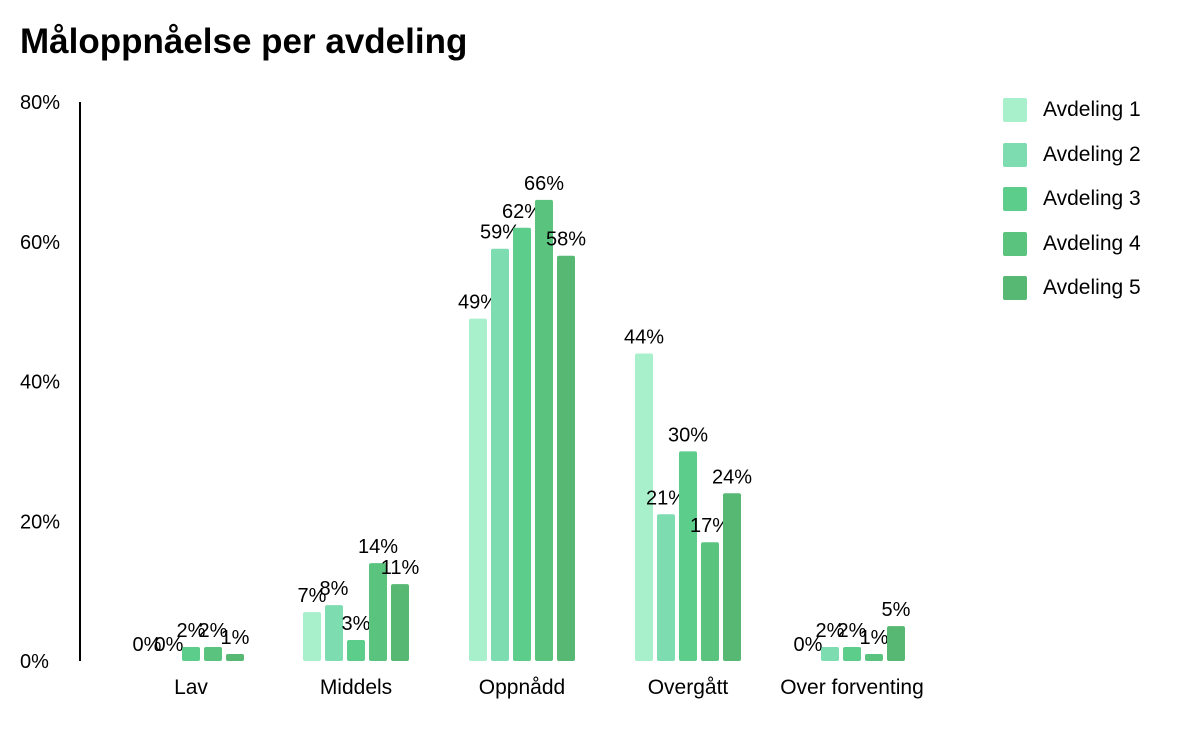  Describe the element at coordinates (666, 498) in the screenshot. I see `data-label: 21%` at that location.